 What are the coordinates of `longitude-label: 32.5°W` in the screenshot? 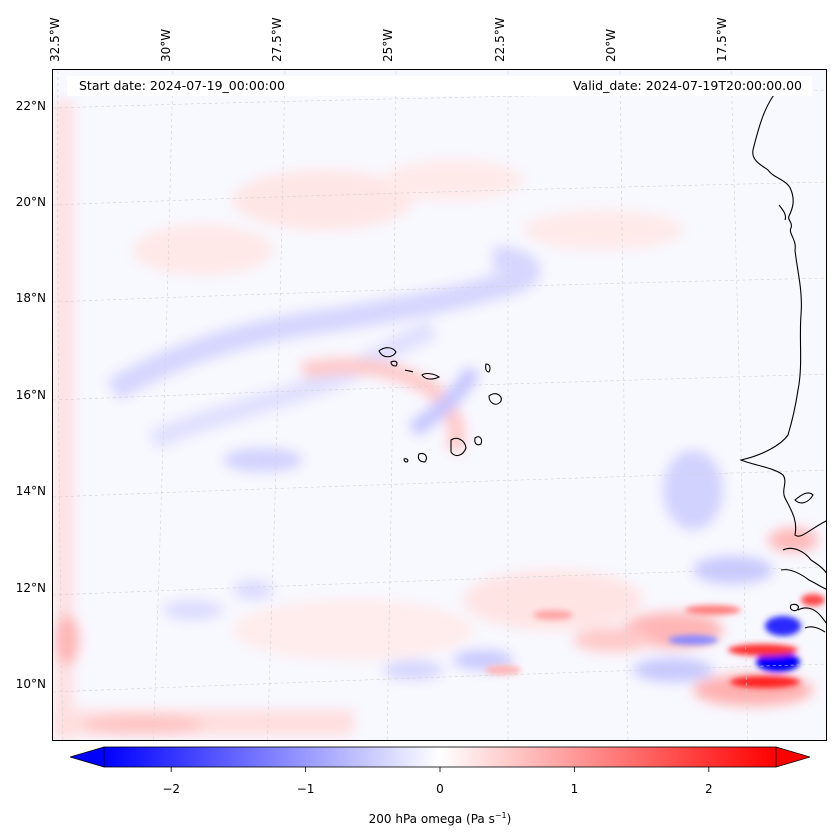 It's located at (55, 39).